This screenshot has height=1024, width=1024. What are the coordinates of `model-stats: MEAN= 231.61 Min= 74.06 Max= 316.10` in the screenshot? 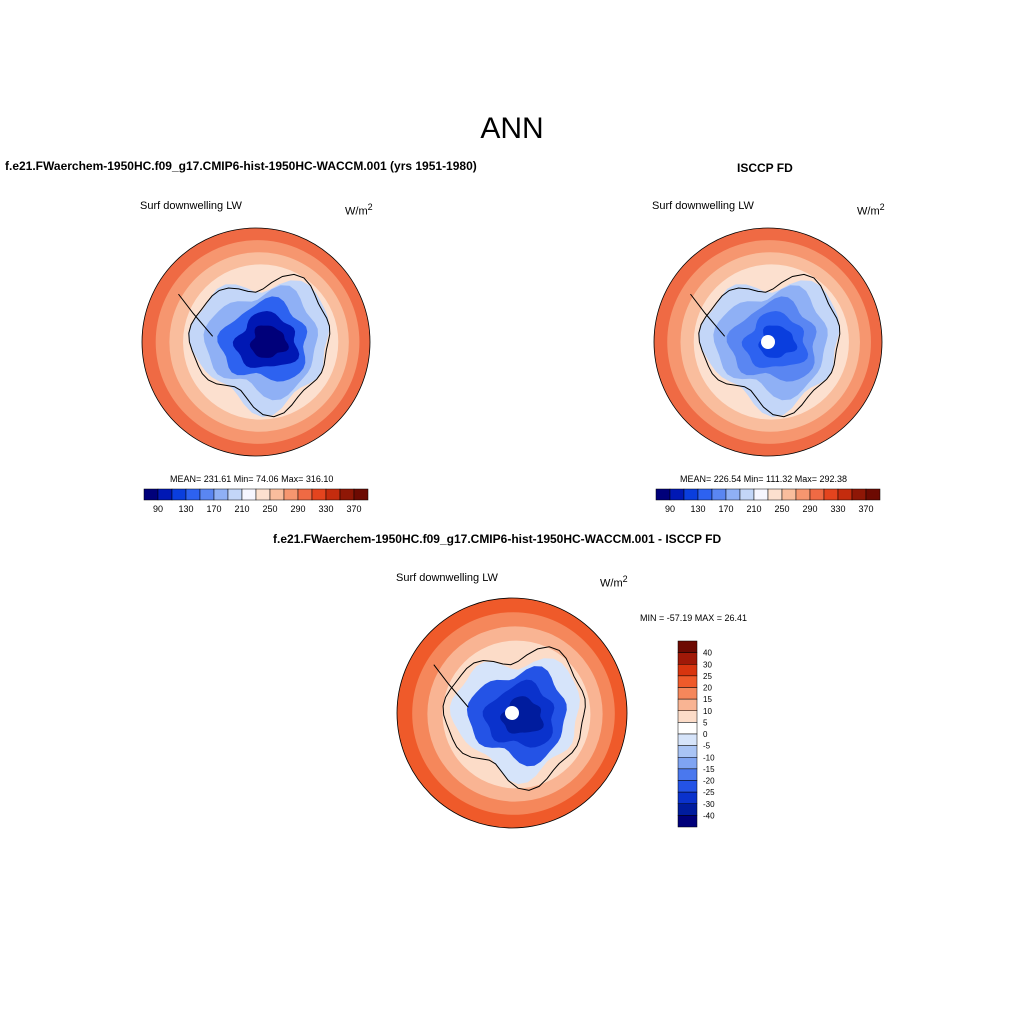 It's located at (252, 479).